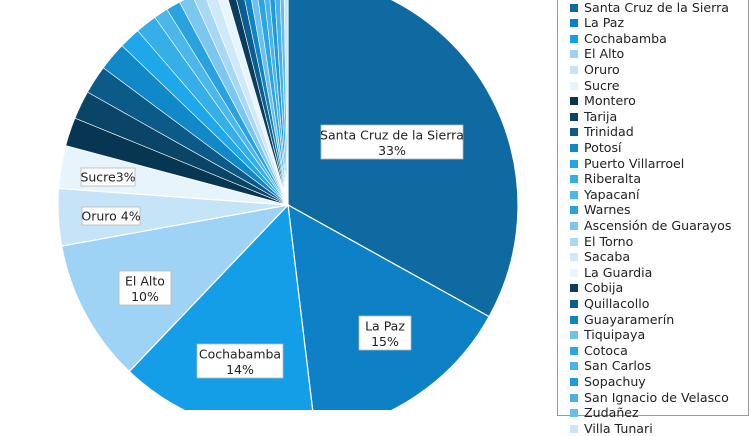 Image resolution: width=750 pixels, height=436 pixels. I want to click on legend-item-sopachuy: Sopachuy, so click(608, 382).